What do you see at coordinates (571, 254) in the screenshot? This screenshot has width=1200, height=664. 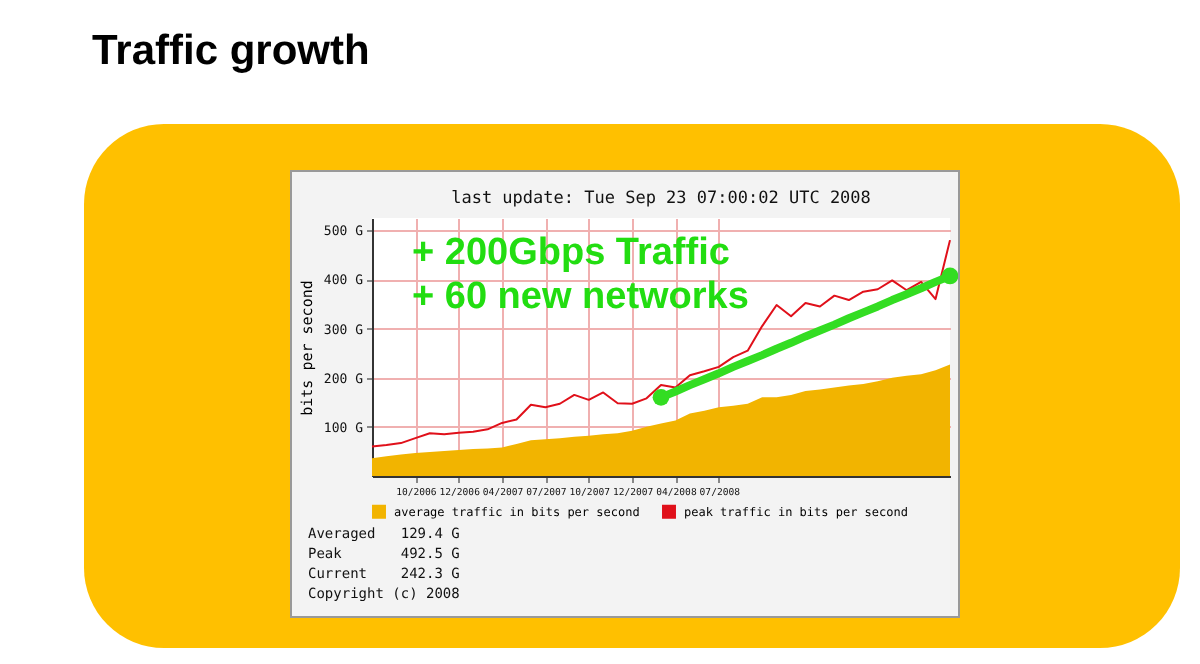 I see `annotation: + 200Gbps Traffic` at bounding box center [571, 254].